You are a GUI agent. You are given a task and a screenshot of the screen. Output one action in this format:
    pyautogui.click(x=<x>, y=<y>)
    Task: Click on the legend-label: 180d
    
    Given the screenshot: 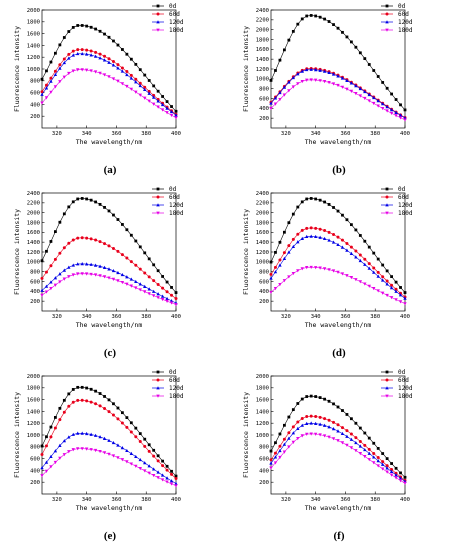 What is the action you would take?
    pyautogui.click(x=405, y=213)
    